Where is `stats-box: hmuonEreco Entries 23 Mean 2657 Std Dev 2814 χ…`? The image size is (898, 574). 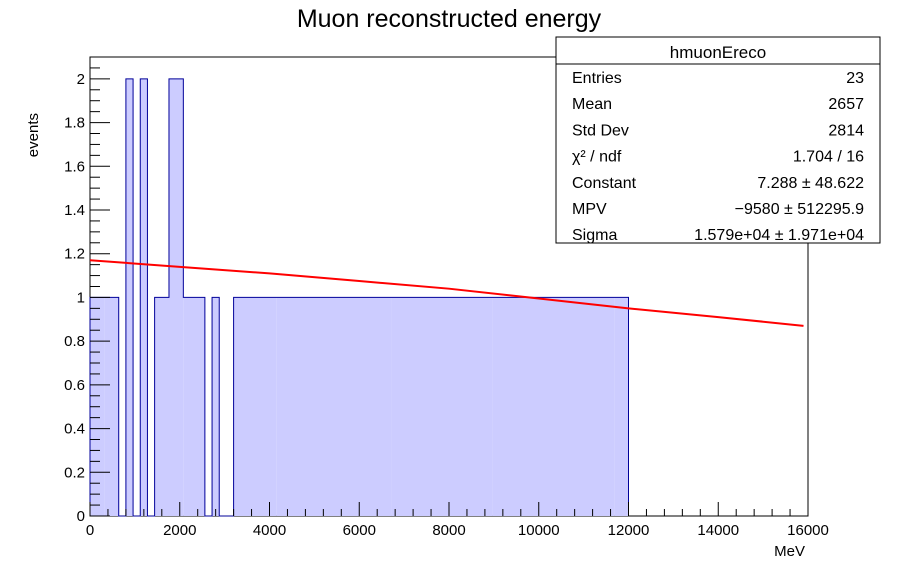
stats-box: hmuonEreco Entries 23 Mean 2657 Std Dev 2814 χ… is located at coordinates (718, 140).